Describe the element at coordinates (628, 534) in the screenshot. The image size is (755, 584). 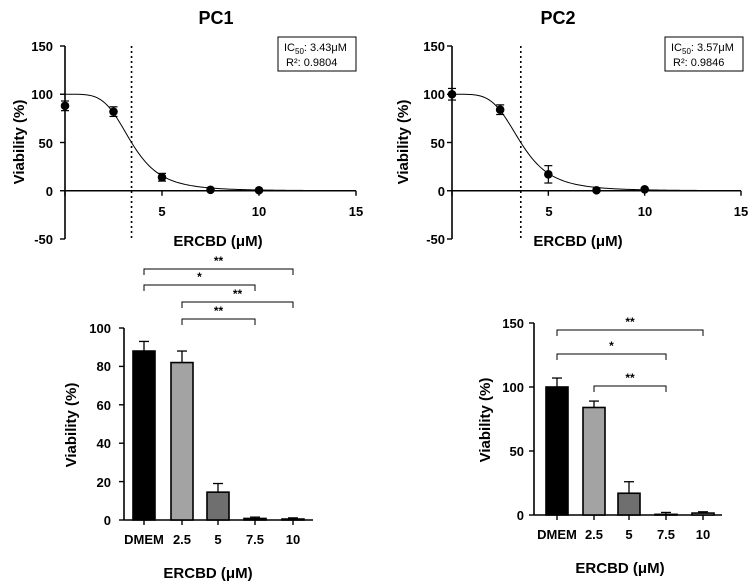
I see `pc2-bar-xtick-5: 5` at that location.